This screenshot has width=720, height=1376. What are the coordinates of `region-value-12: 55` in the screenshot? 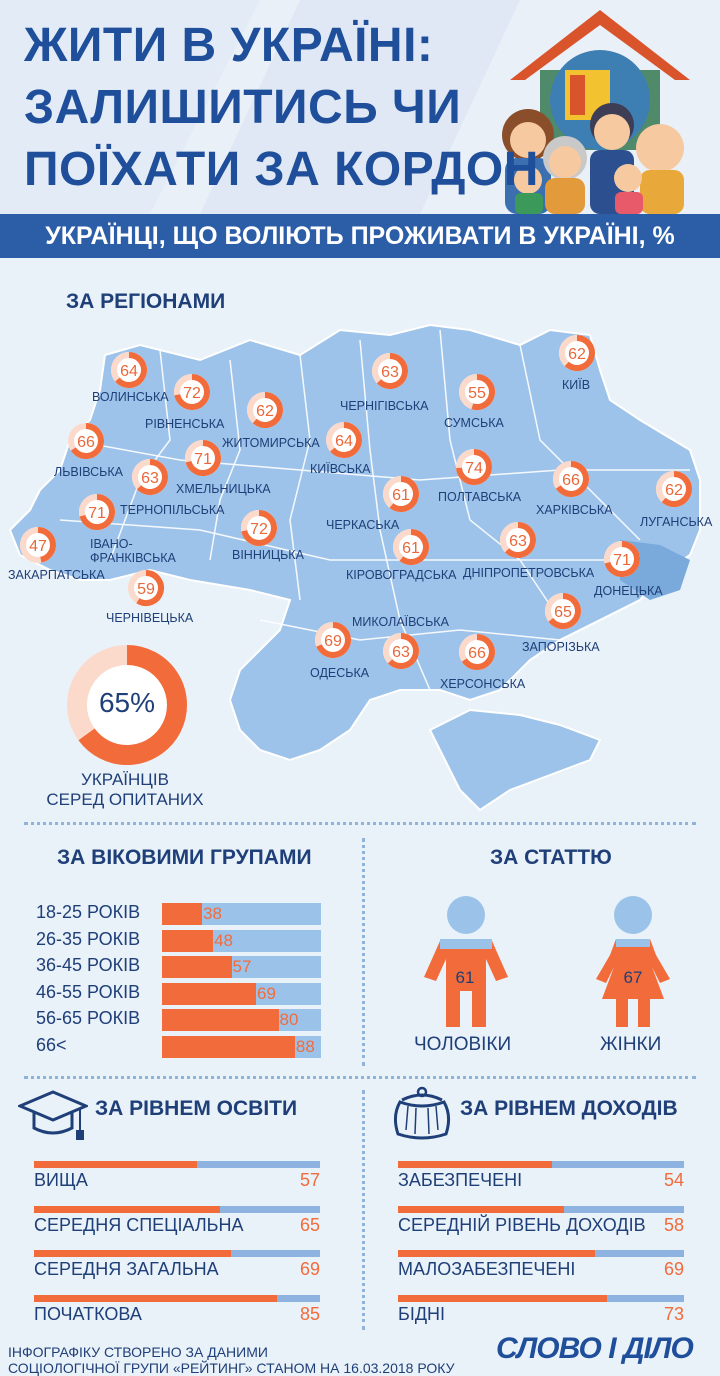 It's located at (477, 393).